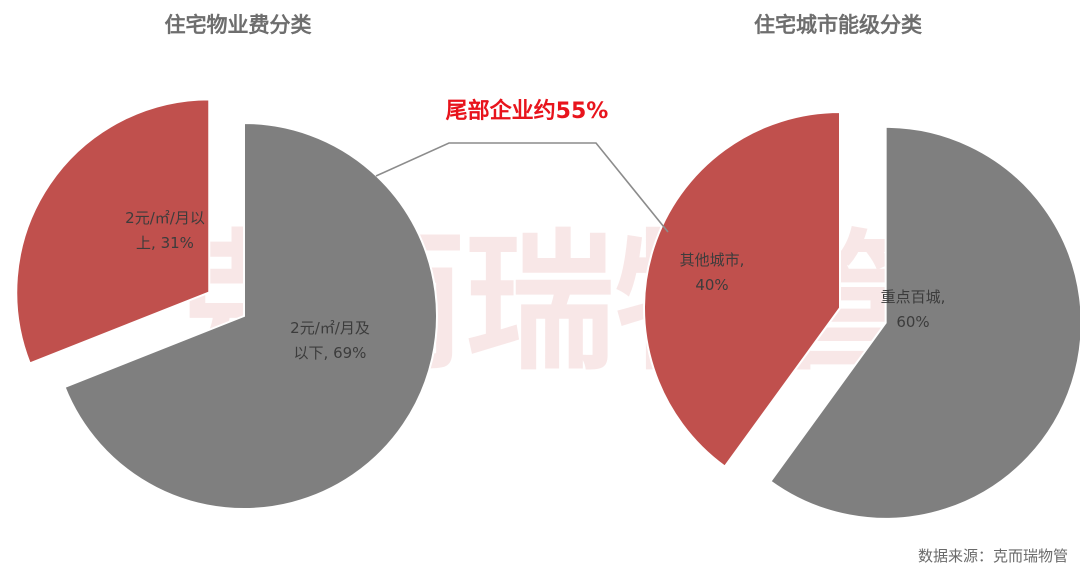 The image size is (1080, 576). Describe the element at coordinates (527, 111) in the screenshot. I see `callout-tail-companies: 尾部企业约55%` at that location.